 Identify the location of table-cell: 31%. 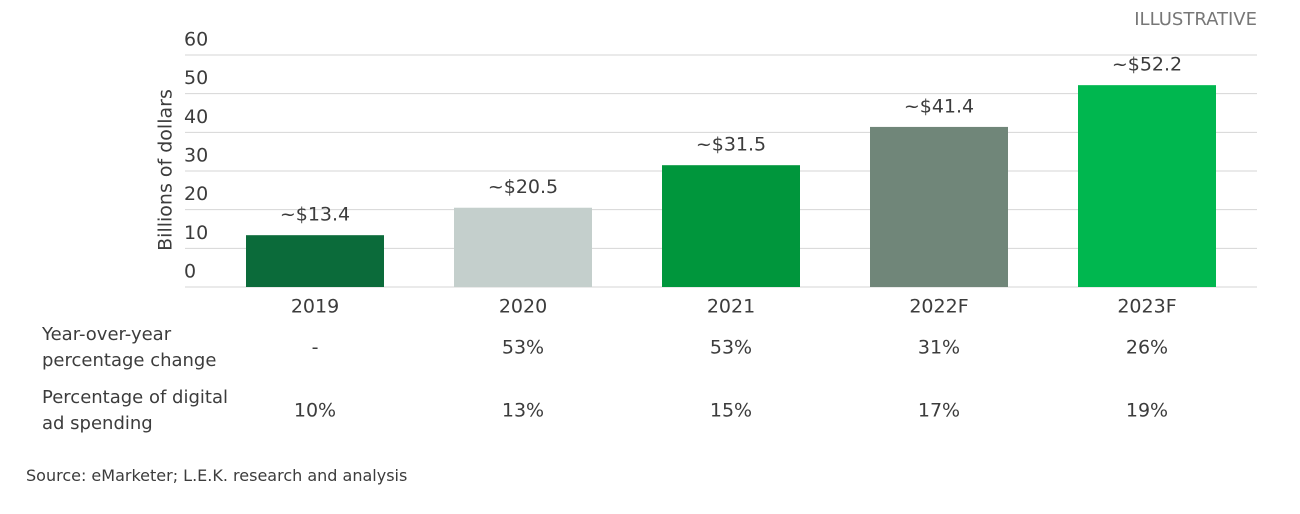
(939, 348).